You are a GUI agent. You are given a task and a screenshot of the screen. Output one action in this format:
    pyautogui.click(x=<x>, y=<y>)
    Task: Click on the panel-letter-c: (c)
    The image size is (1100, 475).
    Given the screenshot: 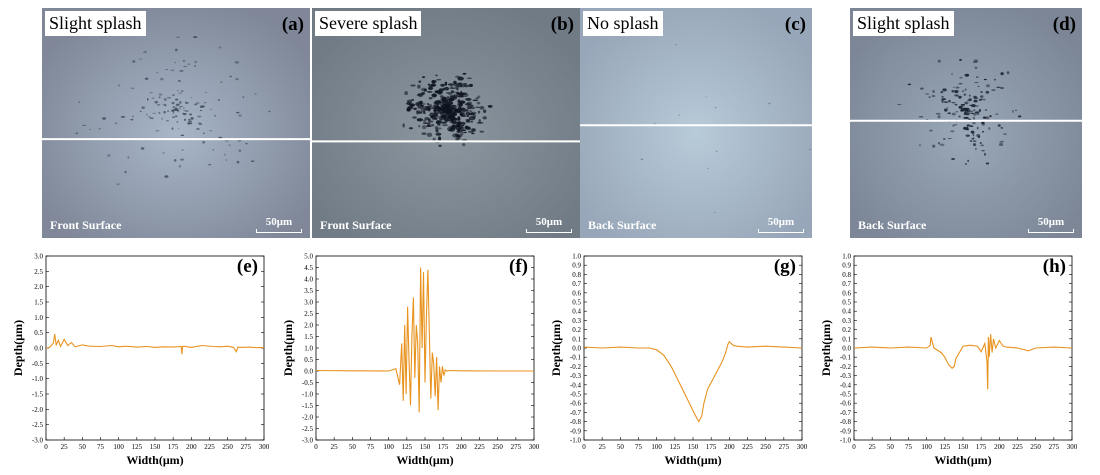 What is the action you would take?
    pyautogui.click(x=795, y=24)
    